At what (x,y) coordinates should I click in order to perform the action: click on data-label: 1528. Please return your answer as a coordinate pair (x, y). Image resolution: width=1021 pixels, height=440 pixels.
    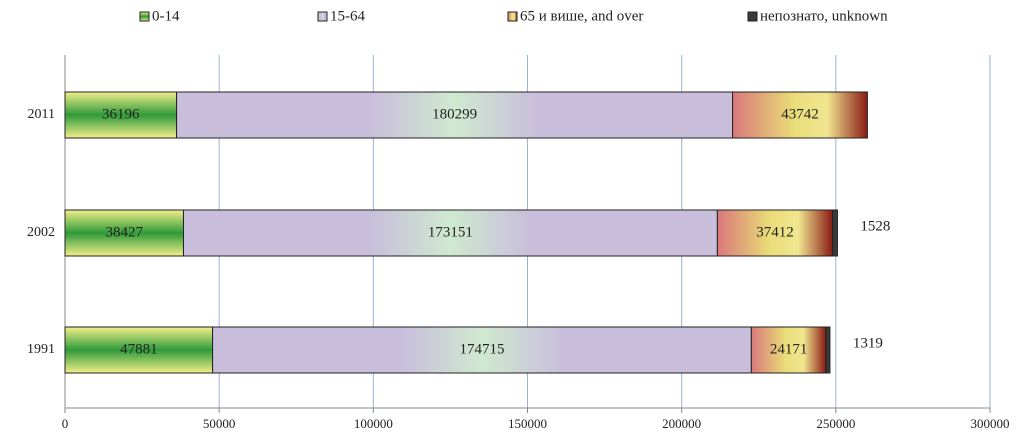
    Looking at the image, I should click on (875, 226).